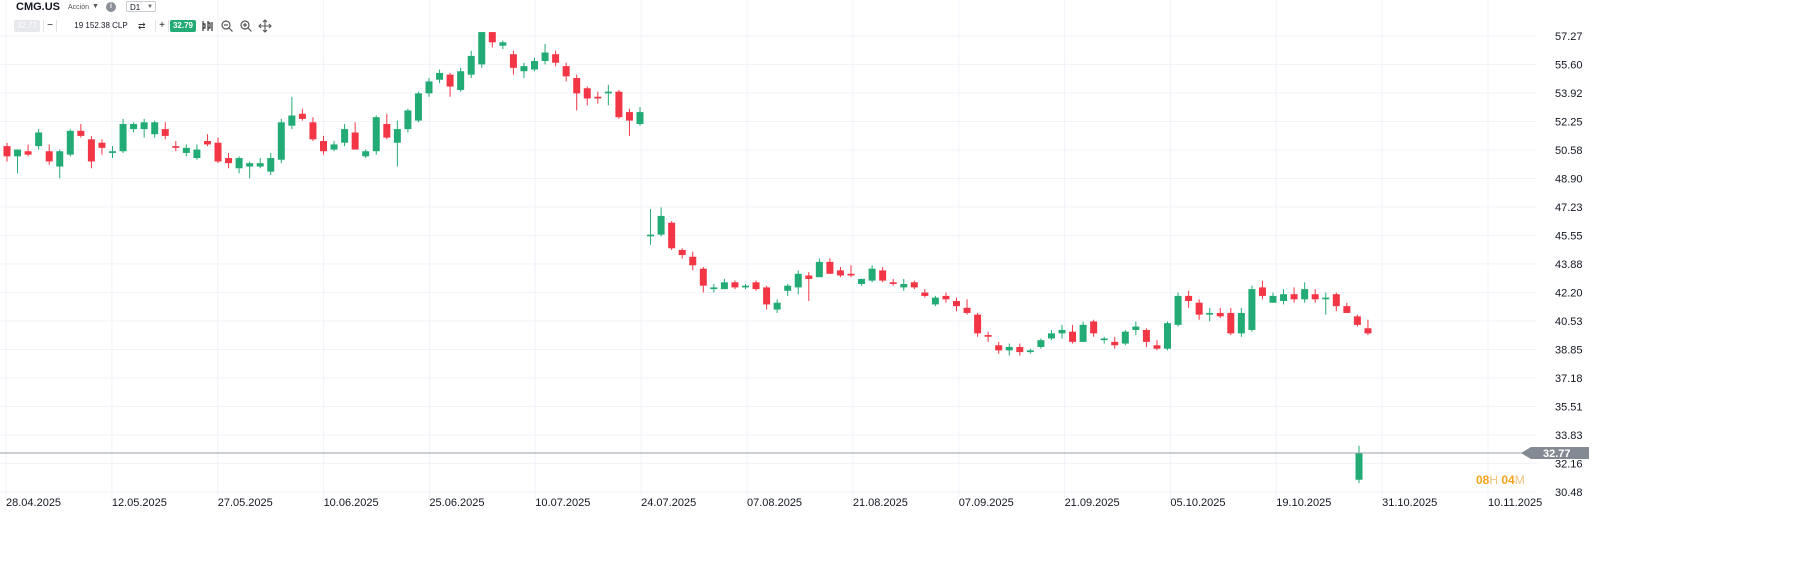 Image resolution: width=1810 pixels, height=588 pixels. What do you see at coordinates (95, 6) in the screenshot?
I see `chevron-down-icon: ▼` at bounding box center [95, 6].